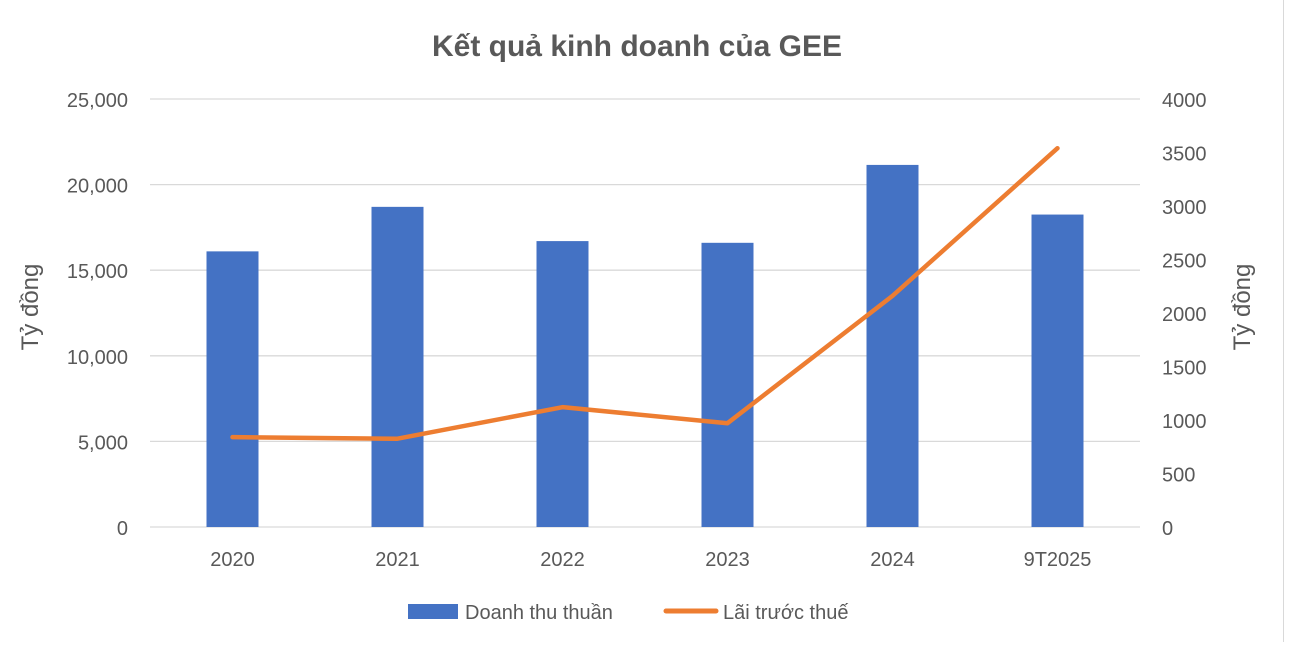 This screenshot has height=647, width=1289. Describe the element at coordinates (539, 613) in the screenshot. I see `legend-label-revenue: Doanh thu thuần` at that location.